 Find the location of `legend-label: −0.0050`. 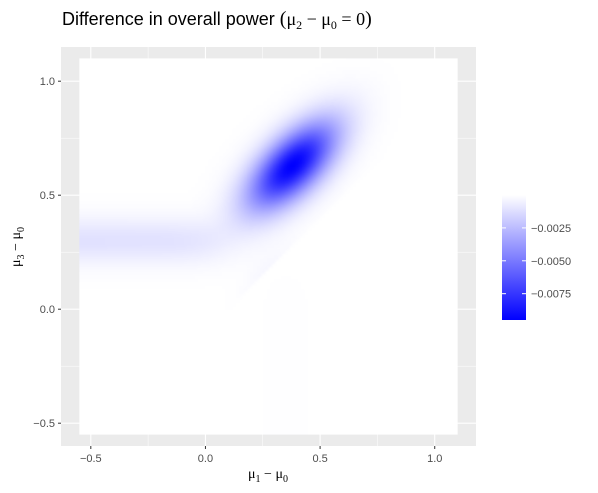

legend-label: −0.0050 is located at coordinates (551, 262).